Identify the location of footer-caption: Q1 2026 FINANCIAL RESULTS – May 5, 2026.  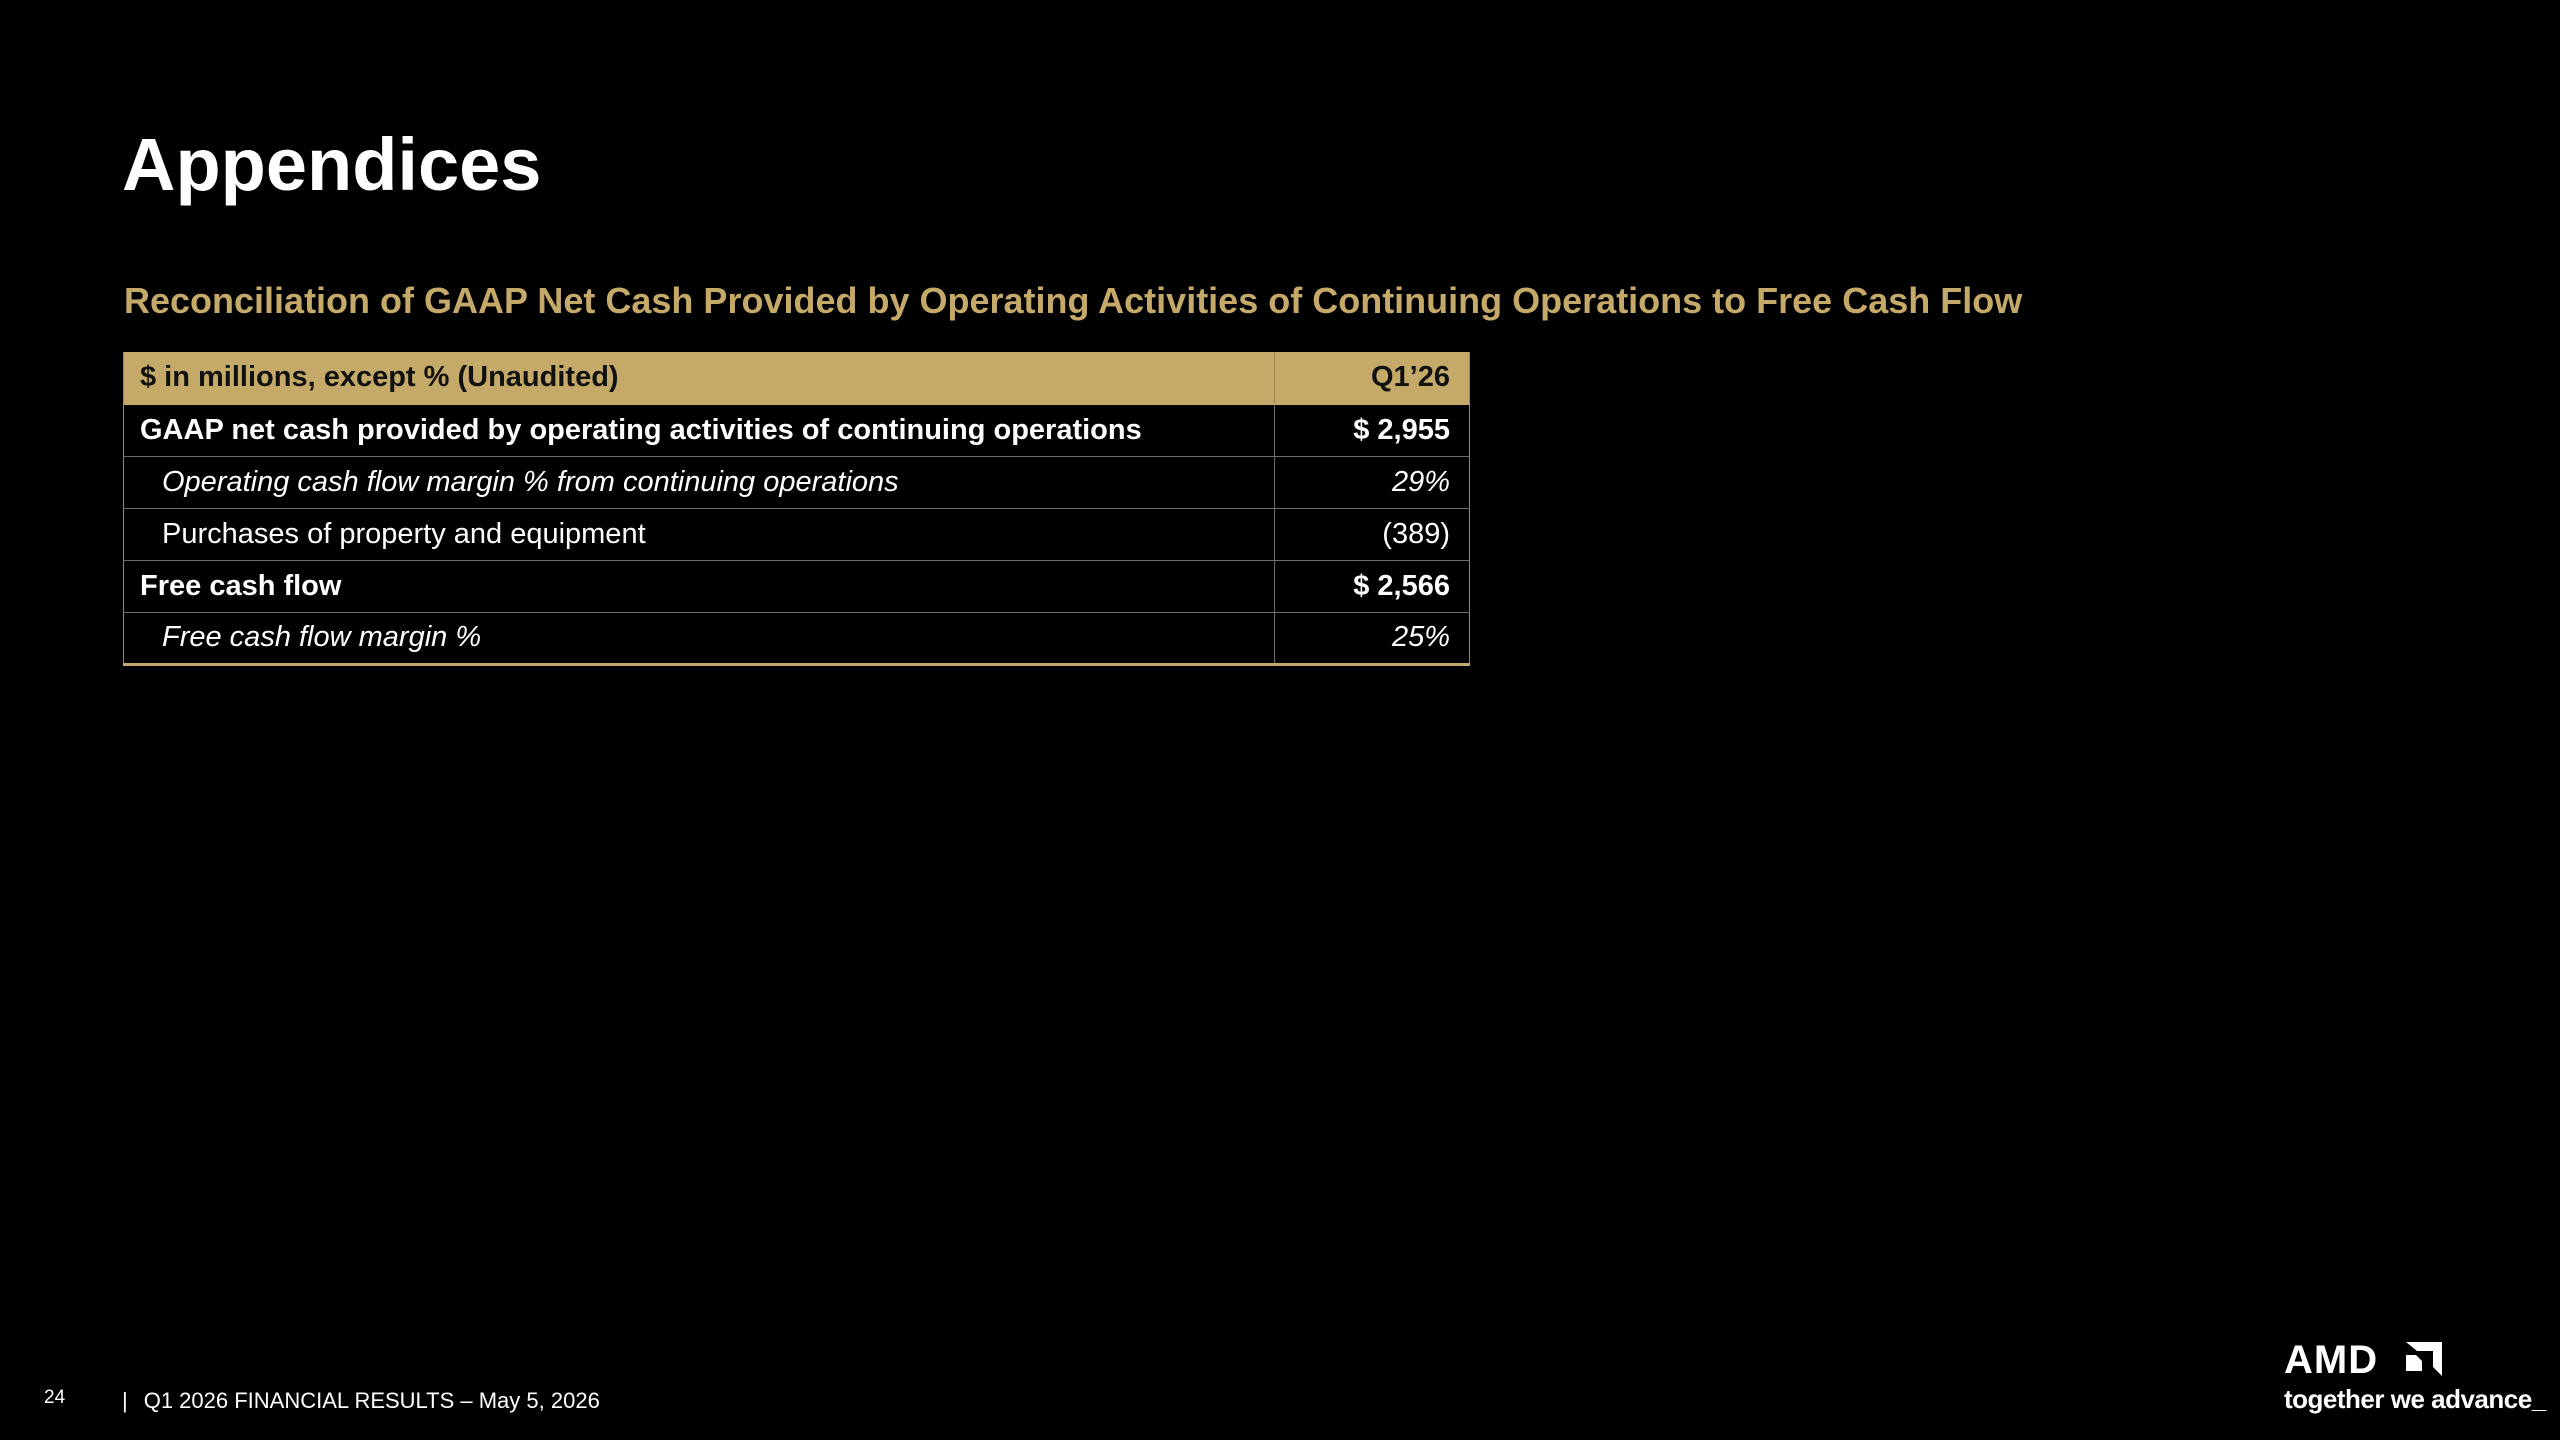
(371, 1400).